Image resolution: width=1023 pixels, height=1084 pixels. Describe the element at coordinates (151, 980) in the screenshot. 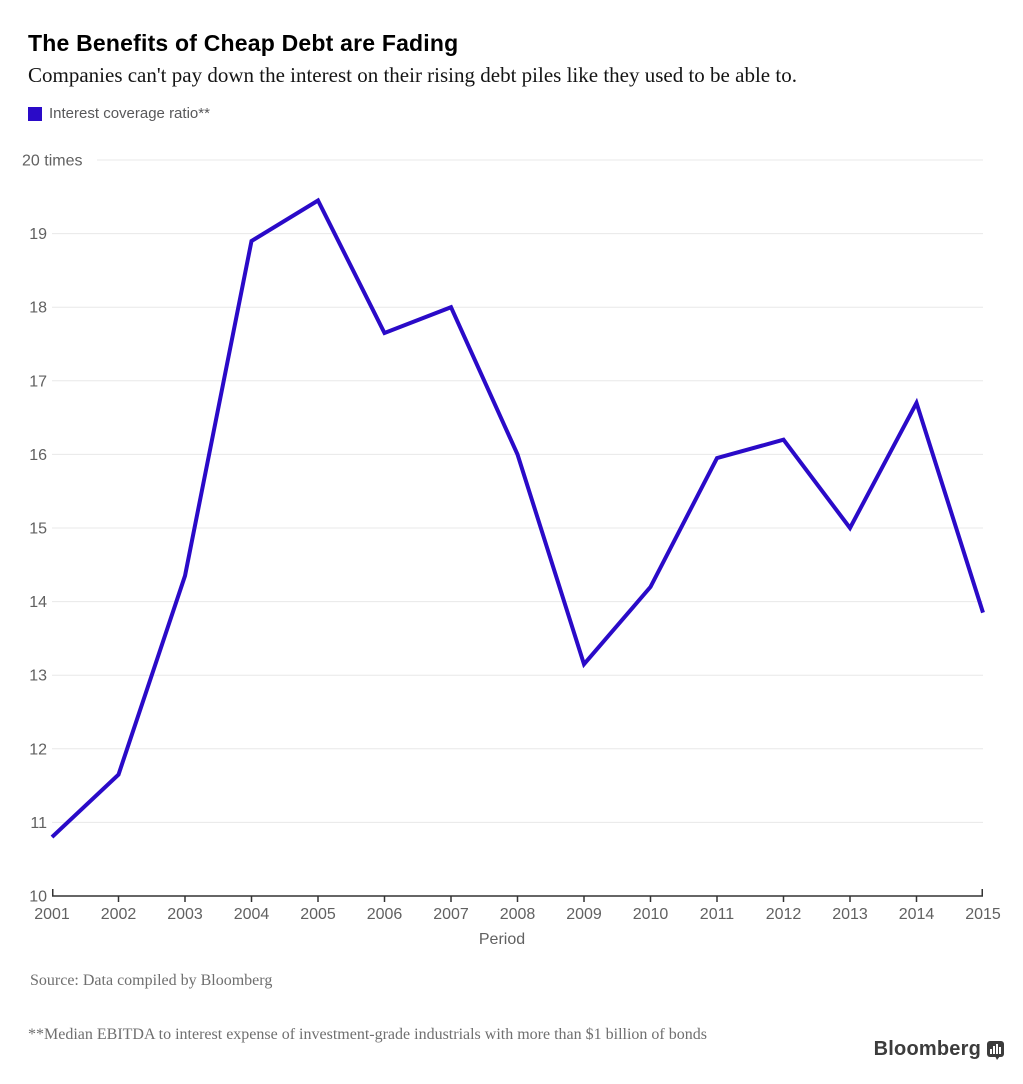

I see `source-note: Source: Data compiled by Bloomberg` at that location.